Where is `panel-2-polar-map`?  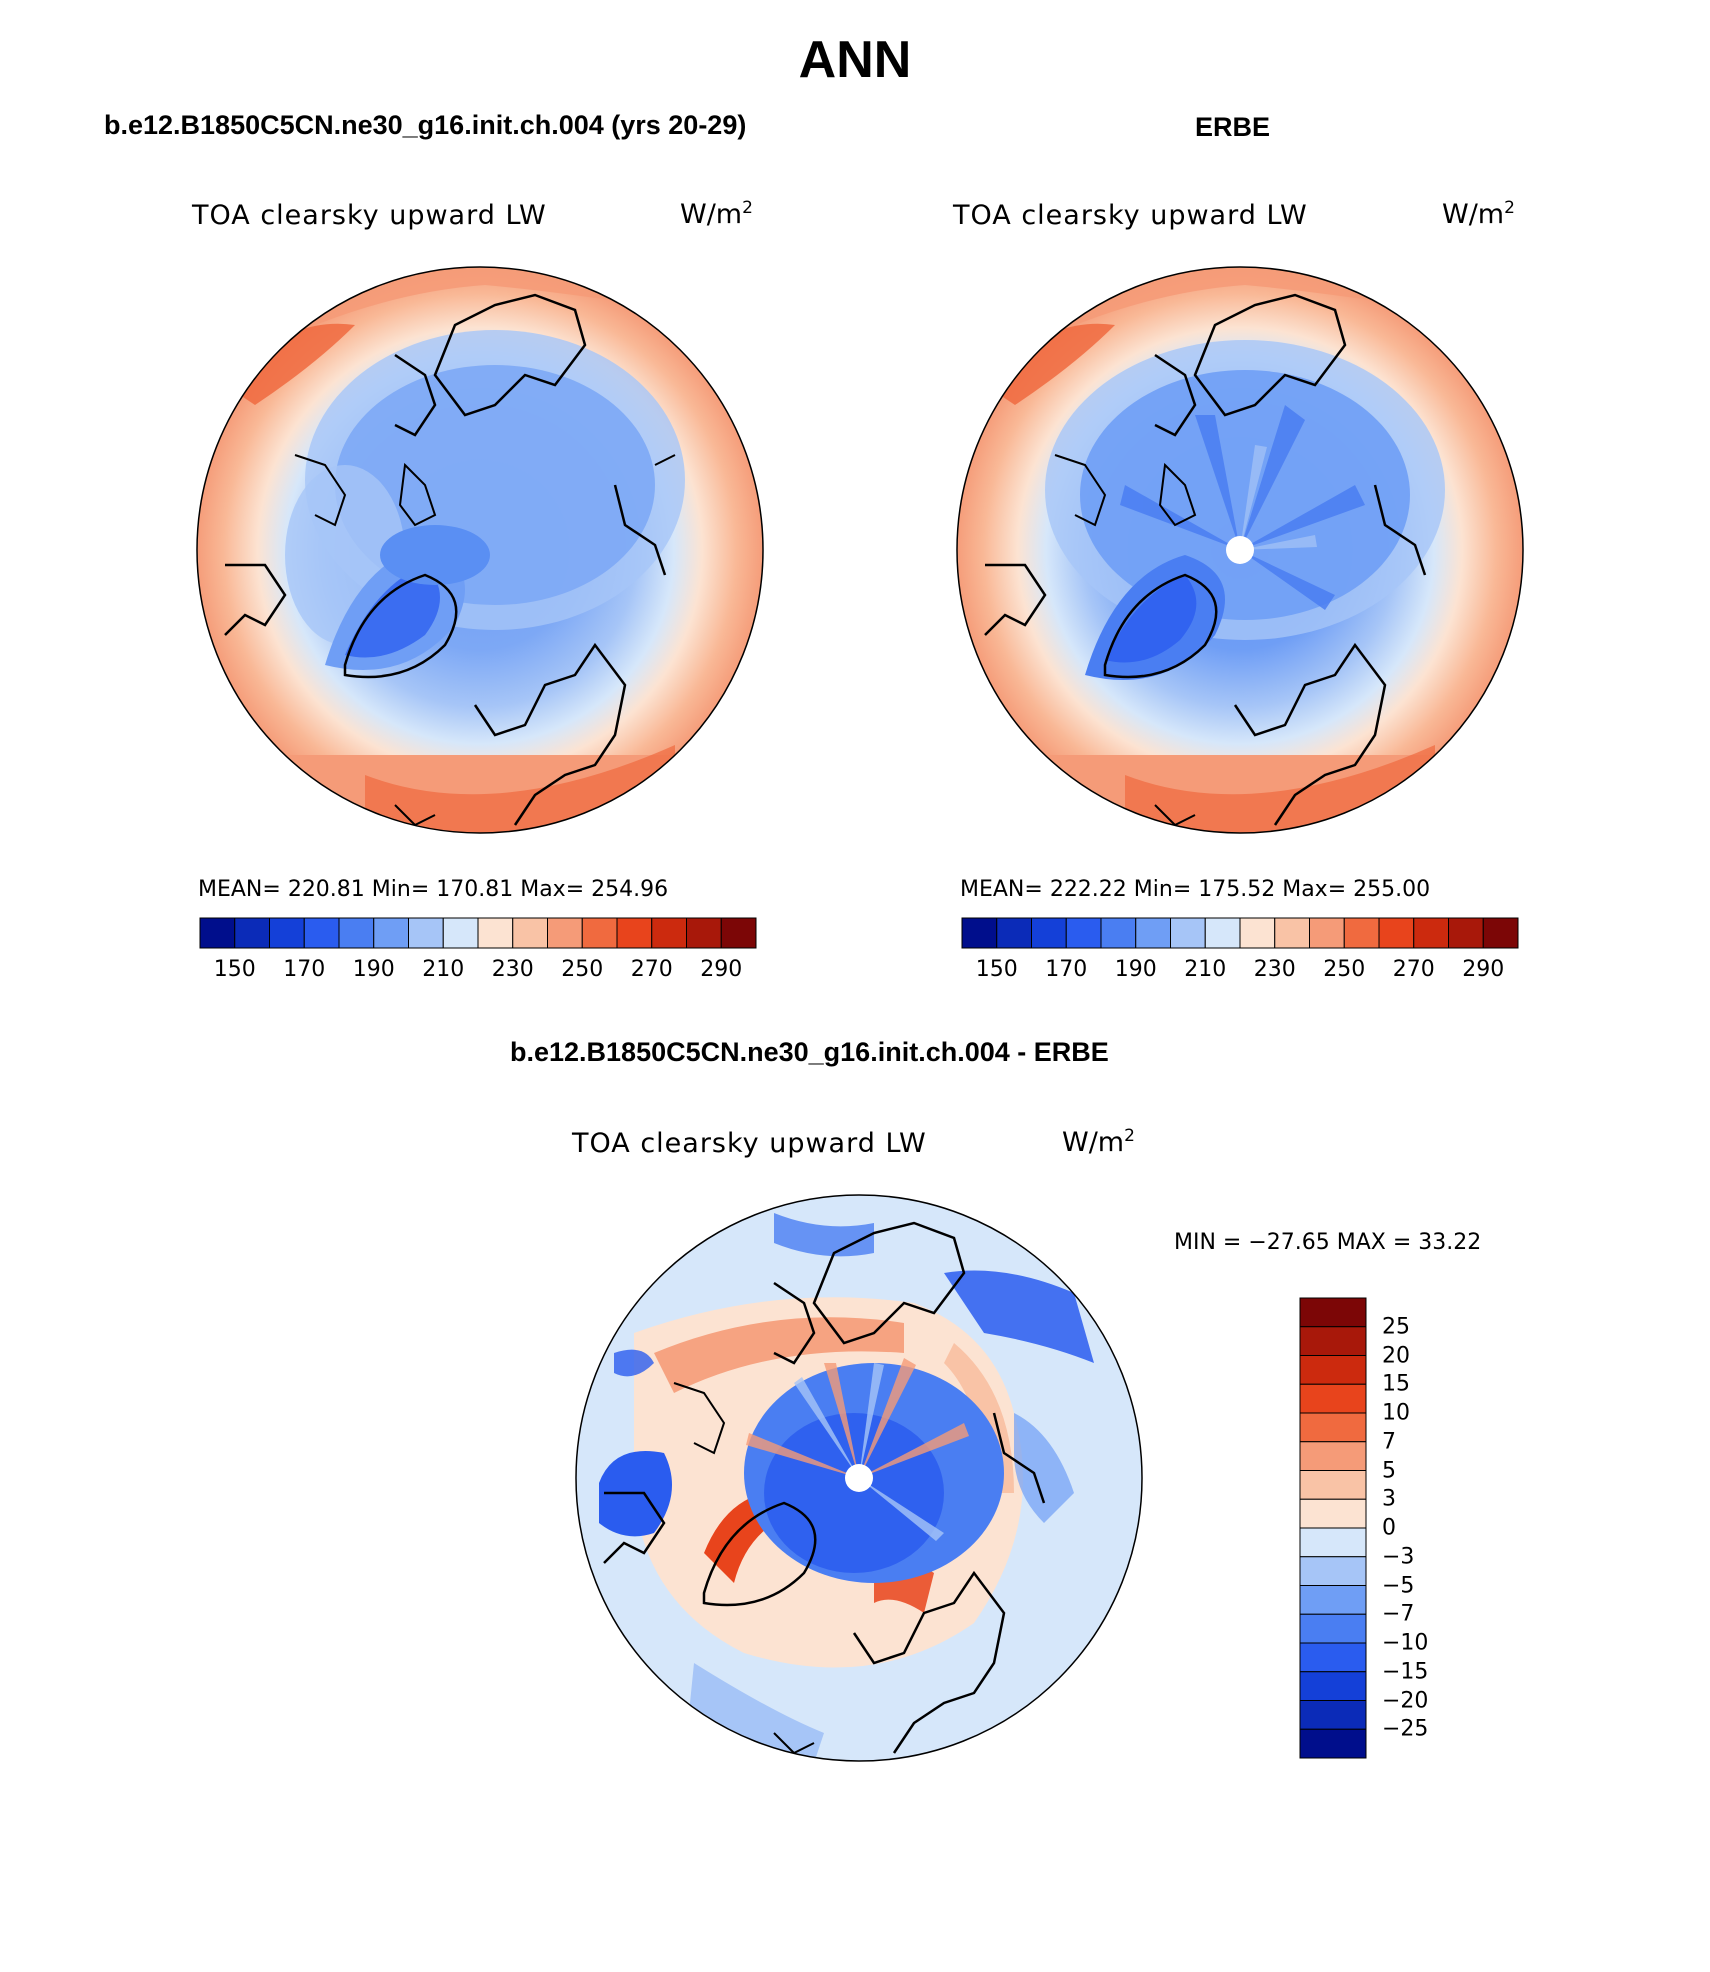
panel-2-polar-map is located at coordinates (1240, 550).